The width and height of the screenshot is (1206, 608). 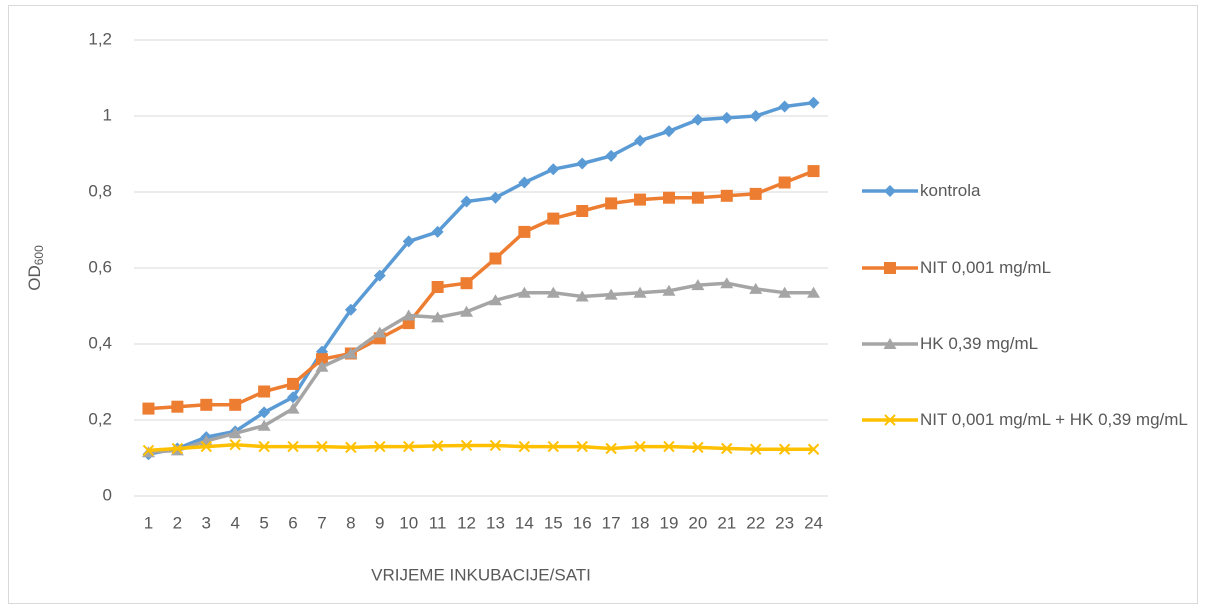 I want to click on x-tick-label: 2, so click(x=177, y=522).